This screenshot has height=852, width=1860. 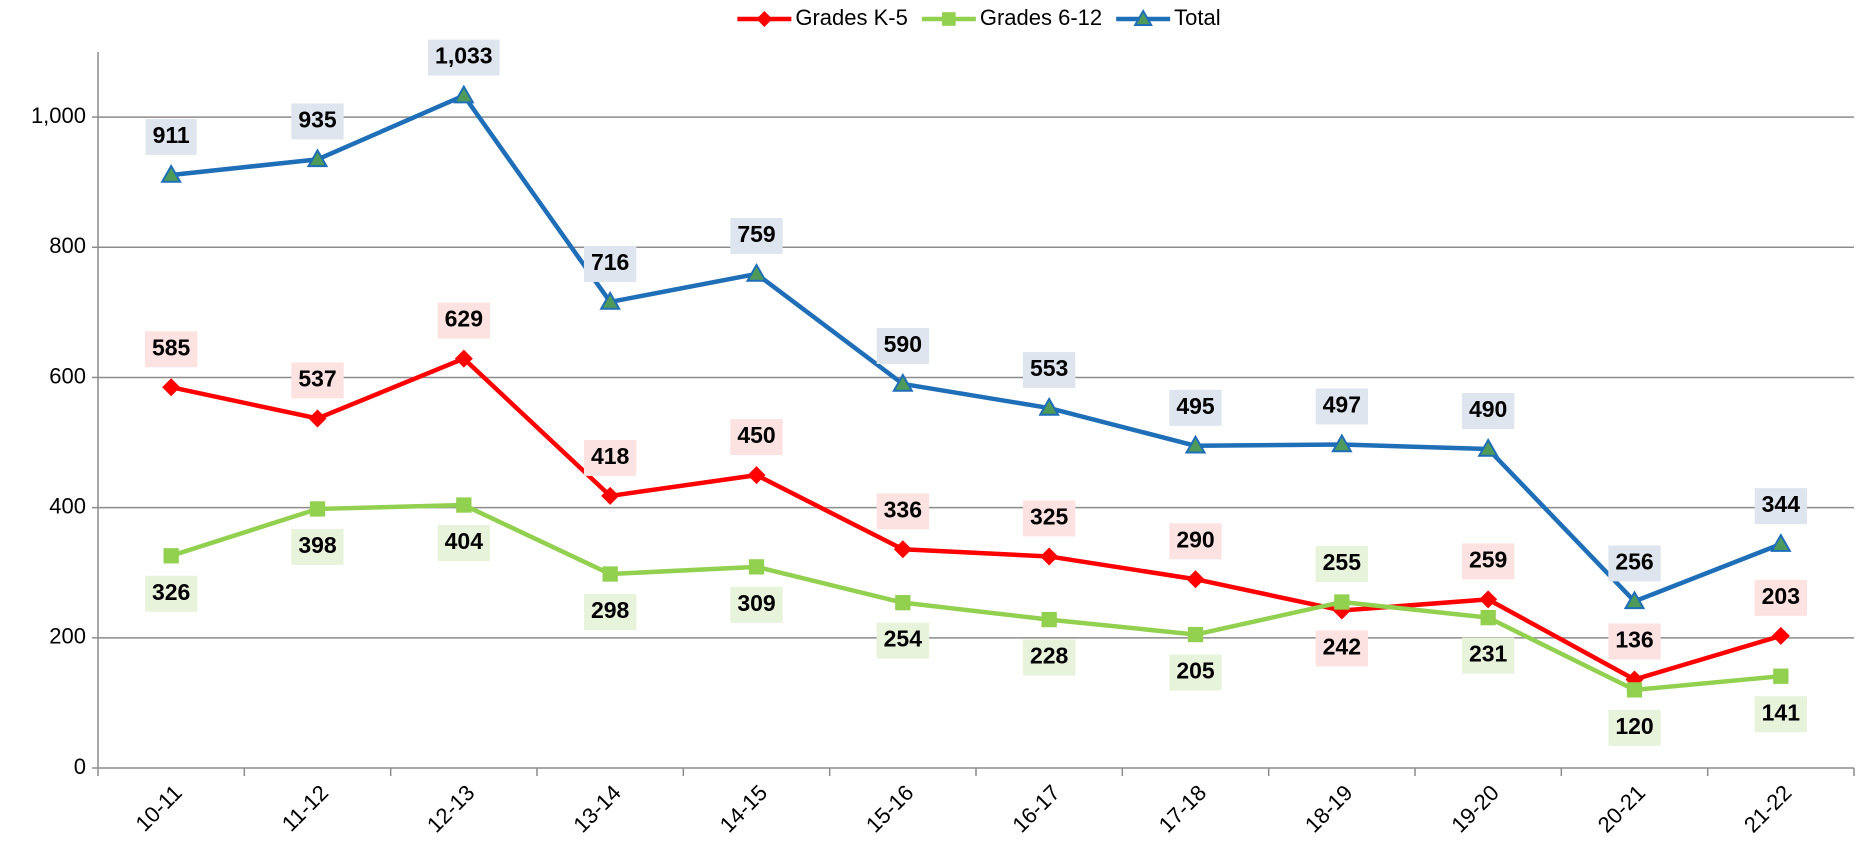 I want to click on data-label-text: 298, so click(x=610, y=610).